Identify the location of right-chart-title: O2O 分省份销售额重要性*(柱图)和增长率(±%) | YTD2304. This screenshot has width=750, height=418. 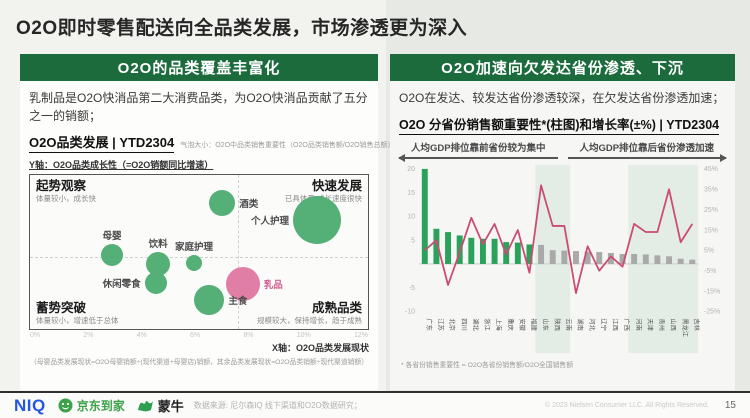
(559, 124).